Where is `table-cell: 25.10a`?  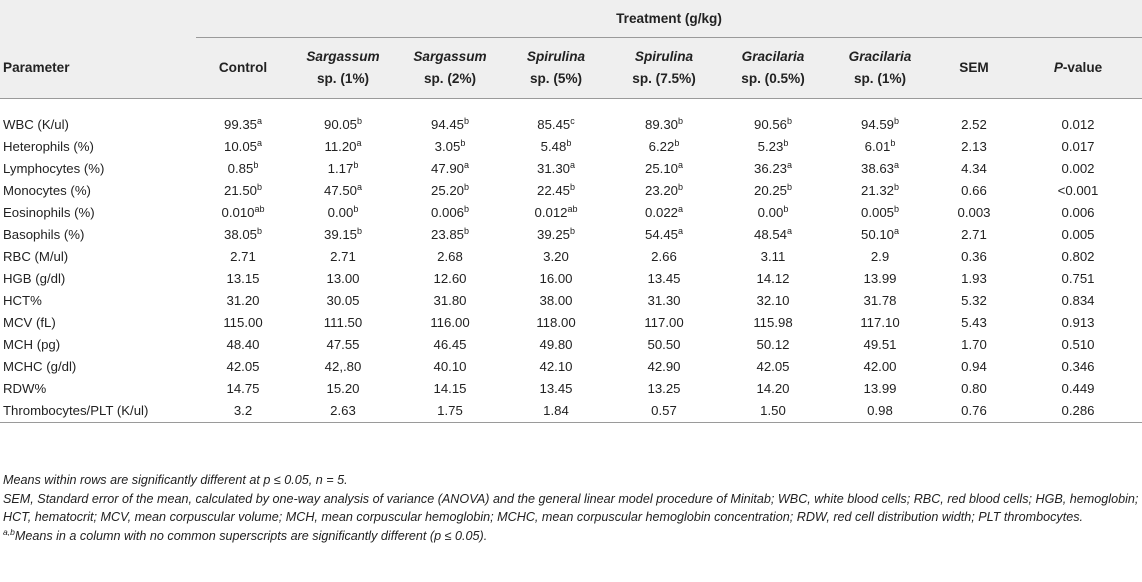 table-cell: 25.10a is located at coordinates (664, 168).